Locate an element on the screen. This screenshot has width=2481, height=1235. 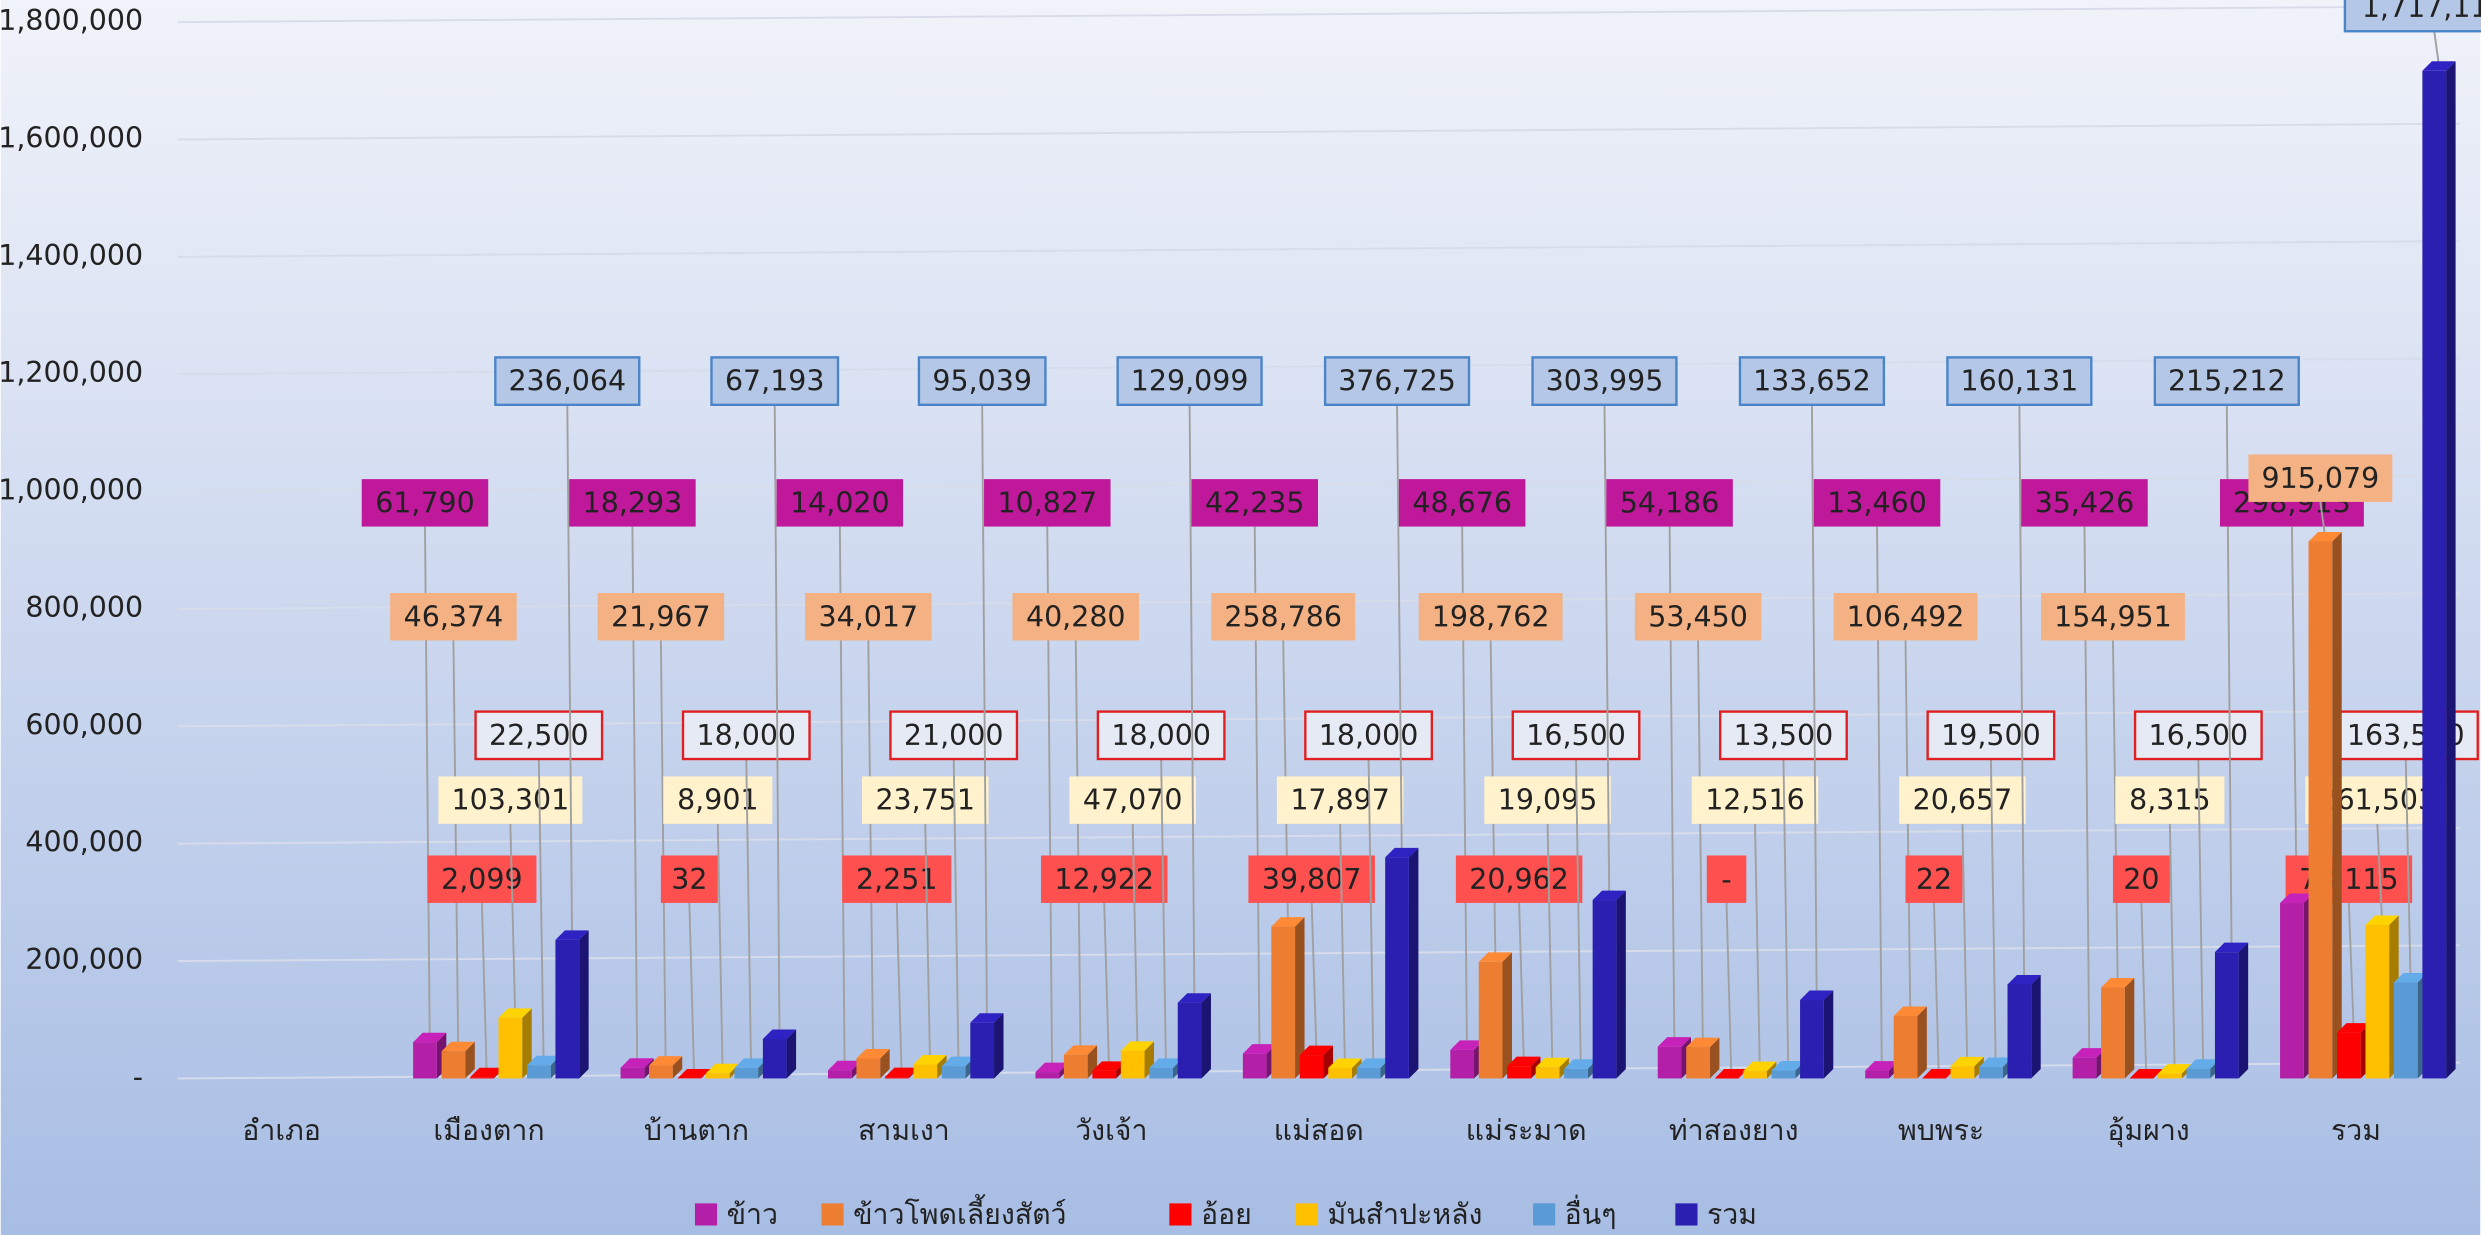
y-tick-label: 1,000,000 is located at coordinates (71, 490).